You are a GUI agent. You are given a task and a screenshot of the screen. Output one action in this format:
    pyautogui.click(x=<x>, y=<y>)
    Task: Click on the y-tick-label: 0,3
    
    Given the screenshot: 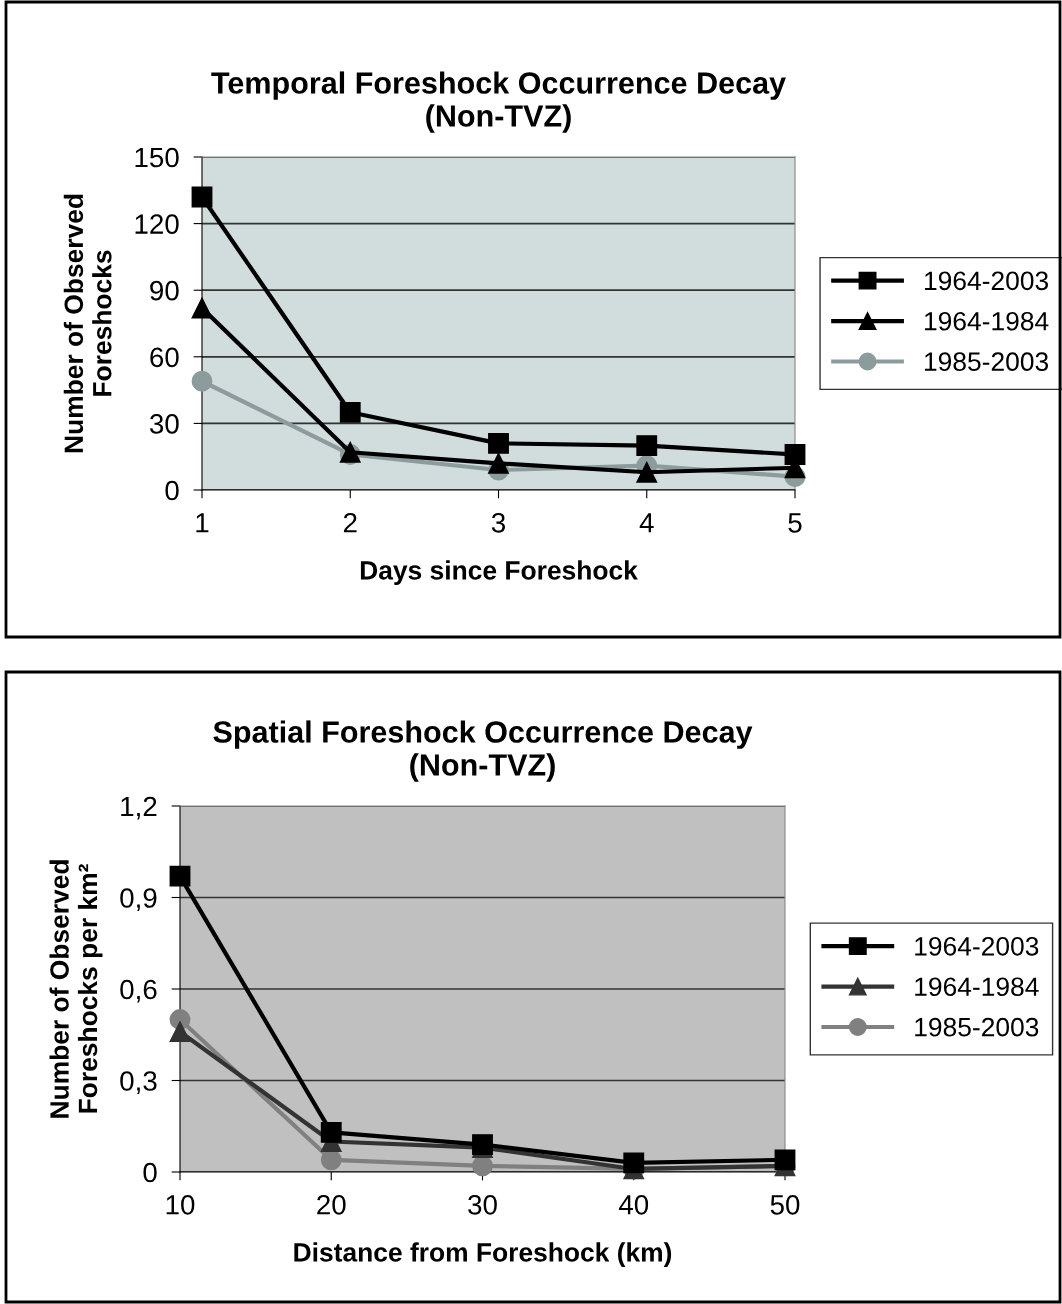 What is the action you would take?
    pyautogui.click(x=138, y=1083)
    